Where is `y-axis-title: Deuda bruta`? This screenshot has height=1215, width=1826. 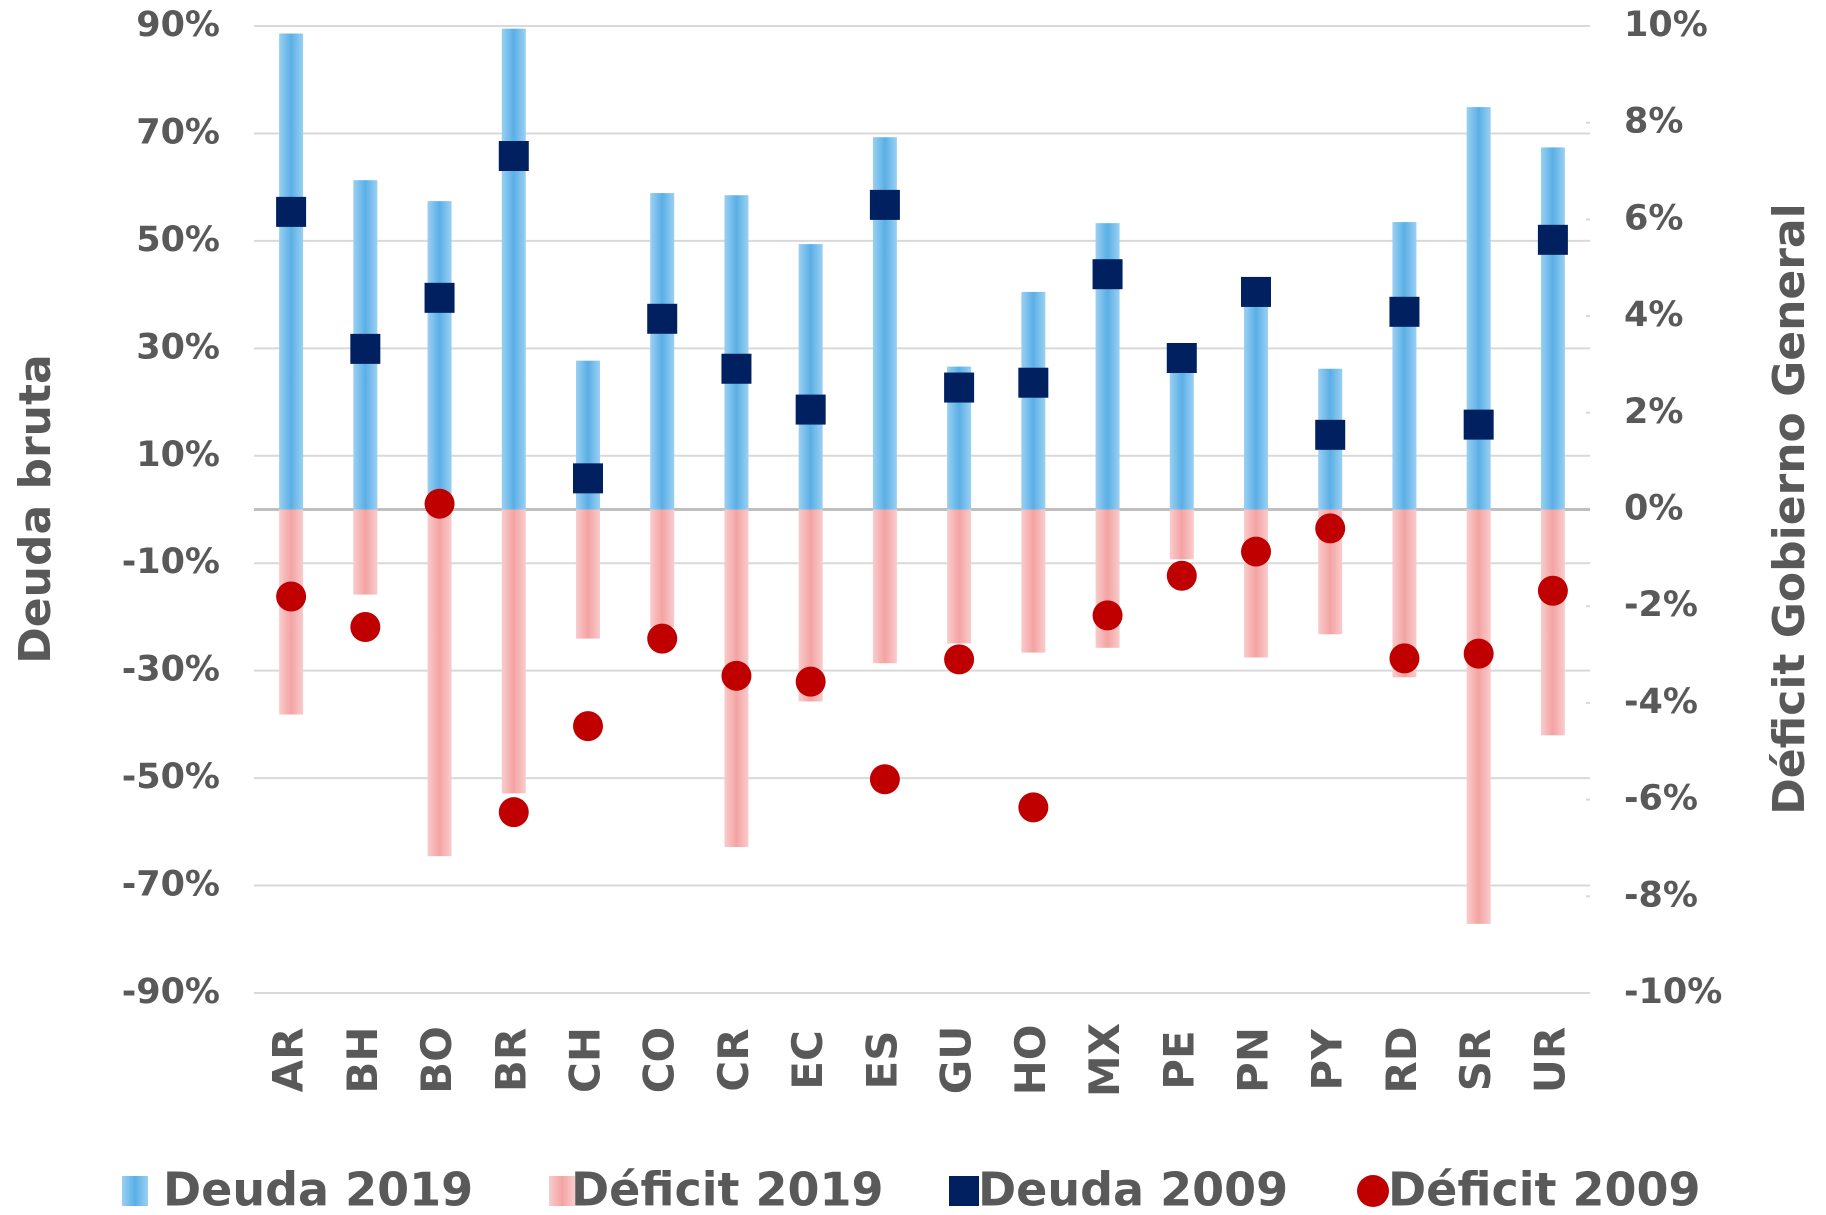
y-axis-title: Deuda bruta is located at coordinates (35, 508).